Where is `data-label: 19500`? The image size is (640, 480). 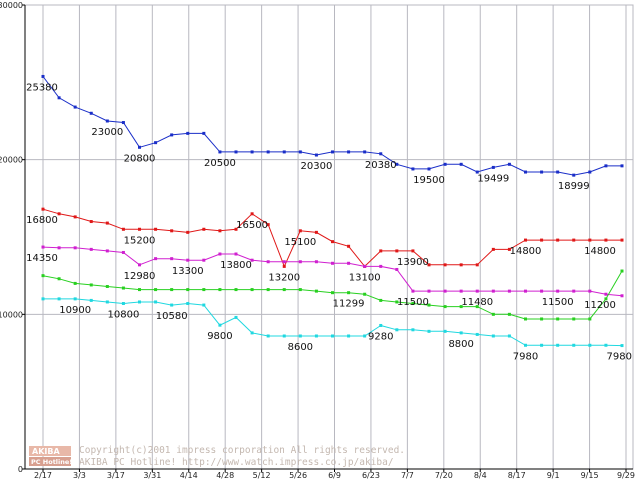
data-label: 19500 is located at coordinates (429, 180).